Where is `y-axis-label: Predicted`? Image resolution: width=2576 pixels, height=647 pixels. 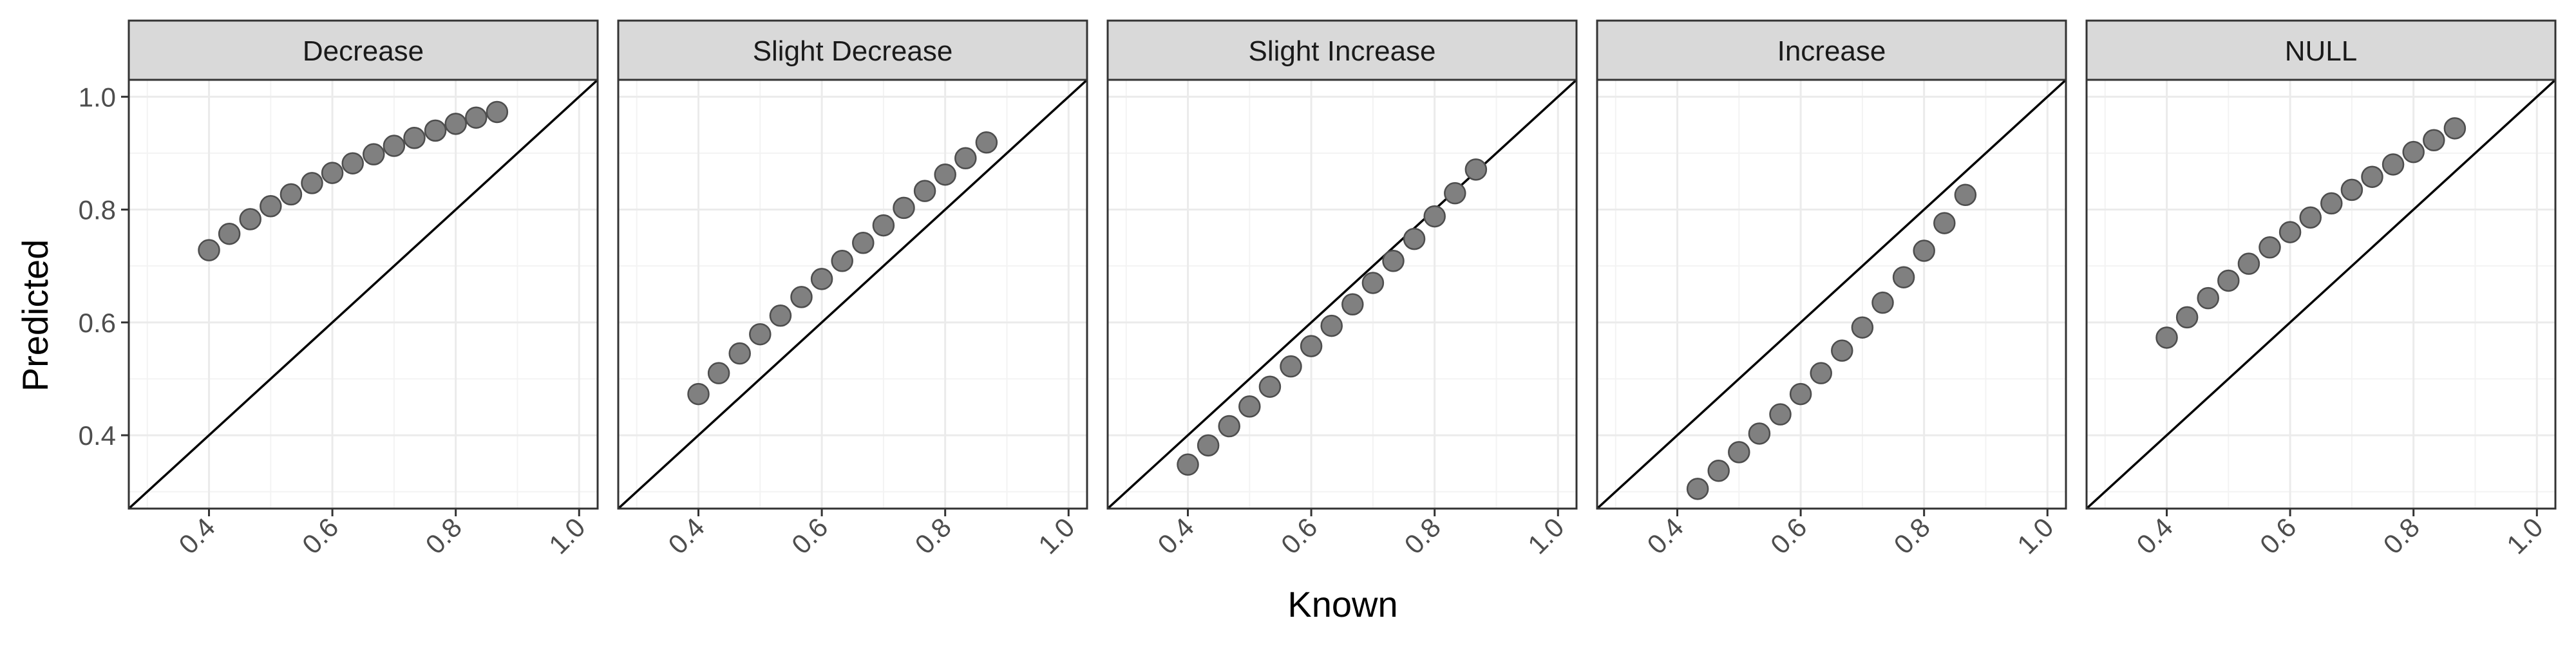 y-axis-label: Predicted is located at coordinates (35, 315).